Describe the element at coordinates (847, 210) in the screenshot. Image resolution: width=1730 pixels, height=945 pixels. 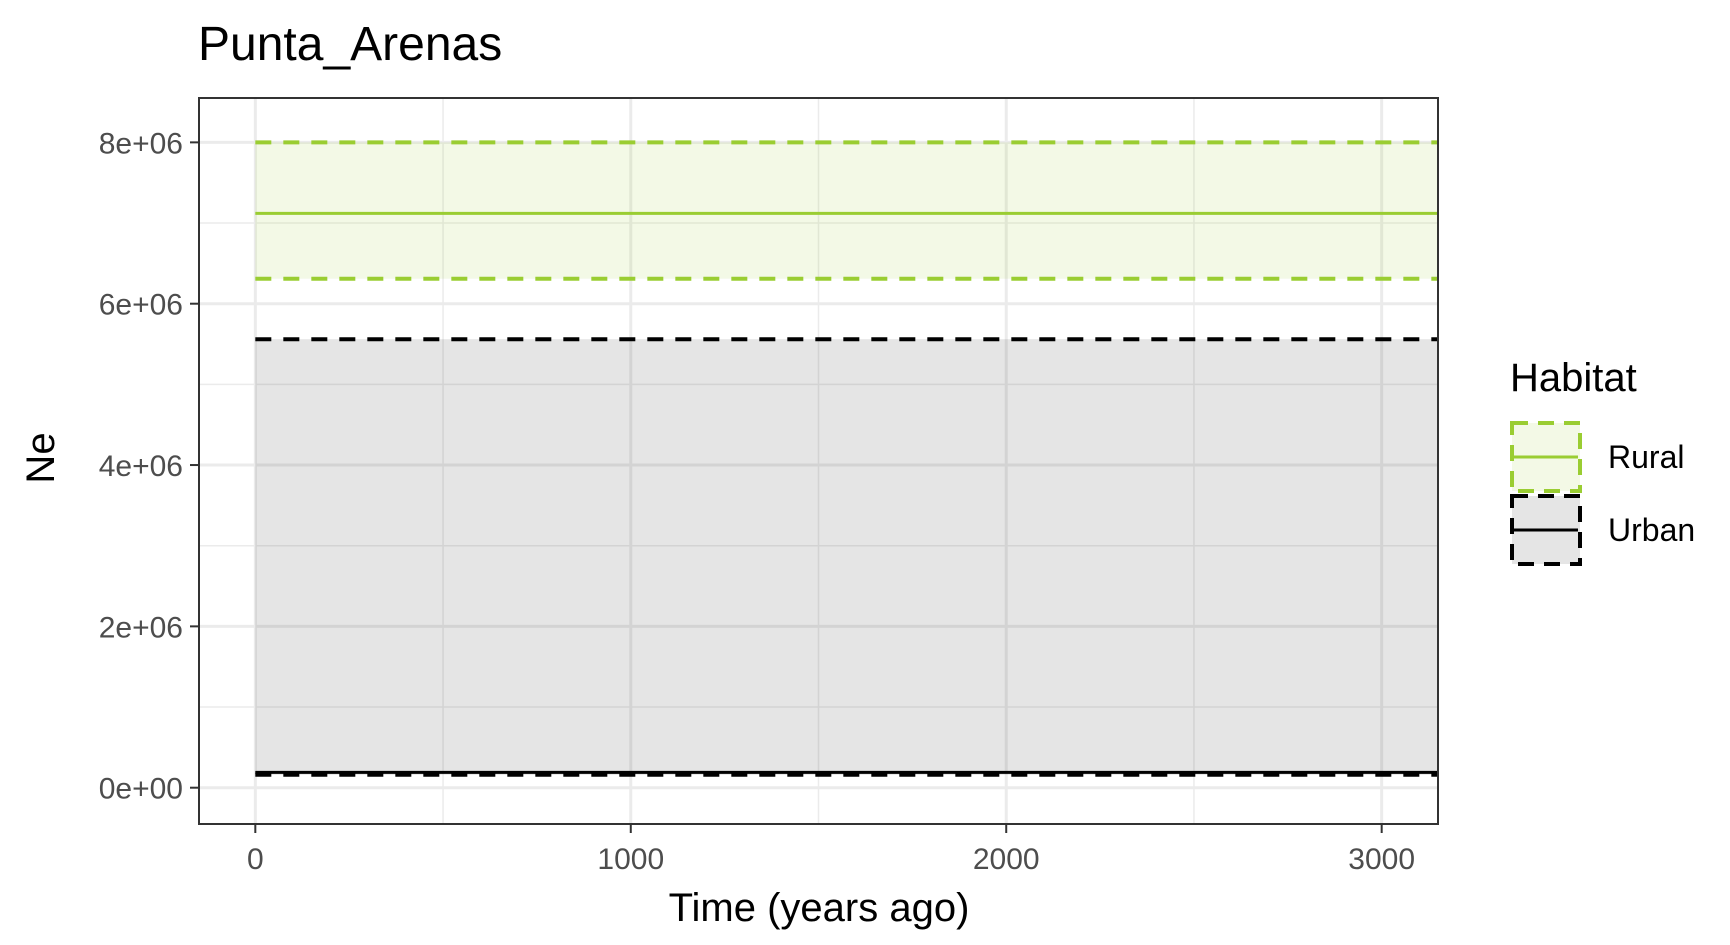
I see `ribbon-rural` at that location.